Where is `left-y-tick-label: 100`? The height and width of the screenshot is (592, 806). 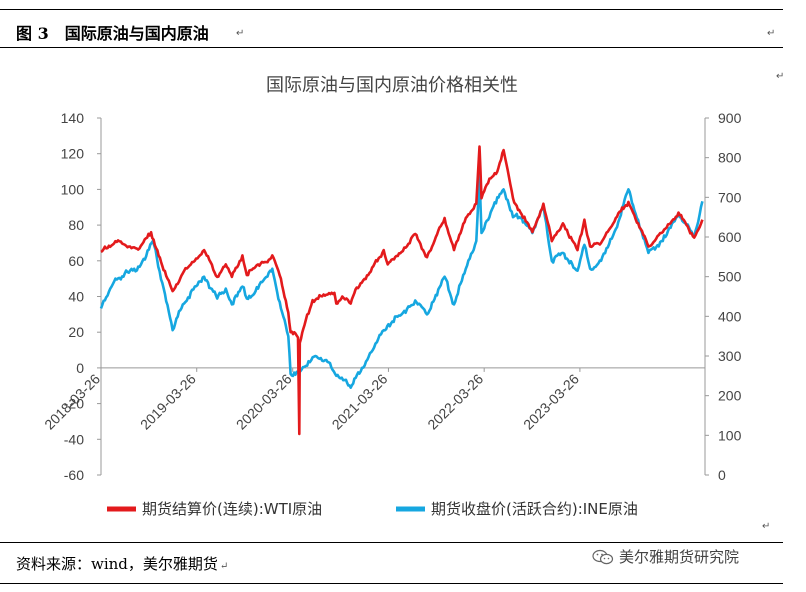
left-y-tick-label: 100 is located at coordinates (73, 189).